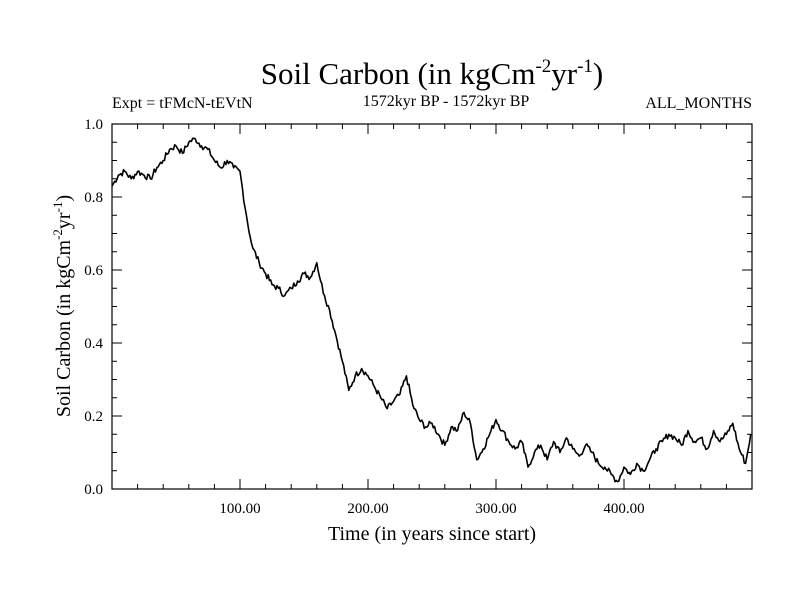 This screenshot has height=600, width=800. I want to click on subtitle-center: 1572kyr BP - 1572kyr BP, so click(446, 101).